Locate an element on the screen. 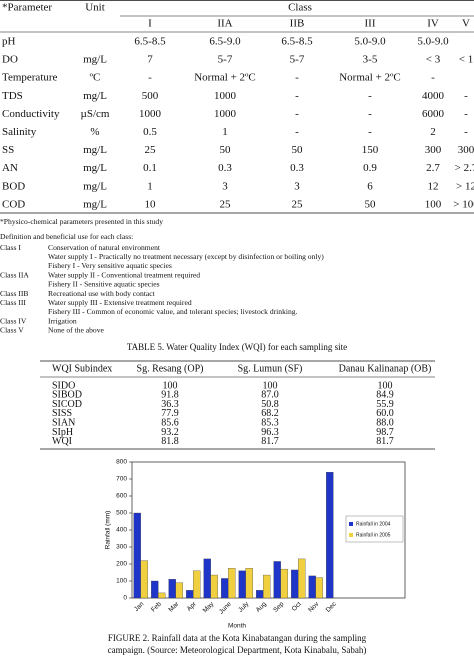 The image size is (474, 665). table-cell: Temperature is located at coordinates (30, 78).